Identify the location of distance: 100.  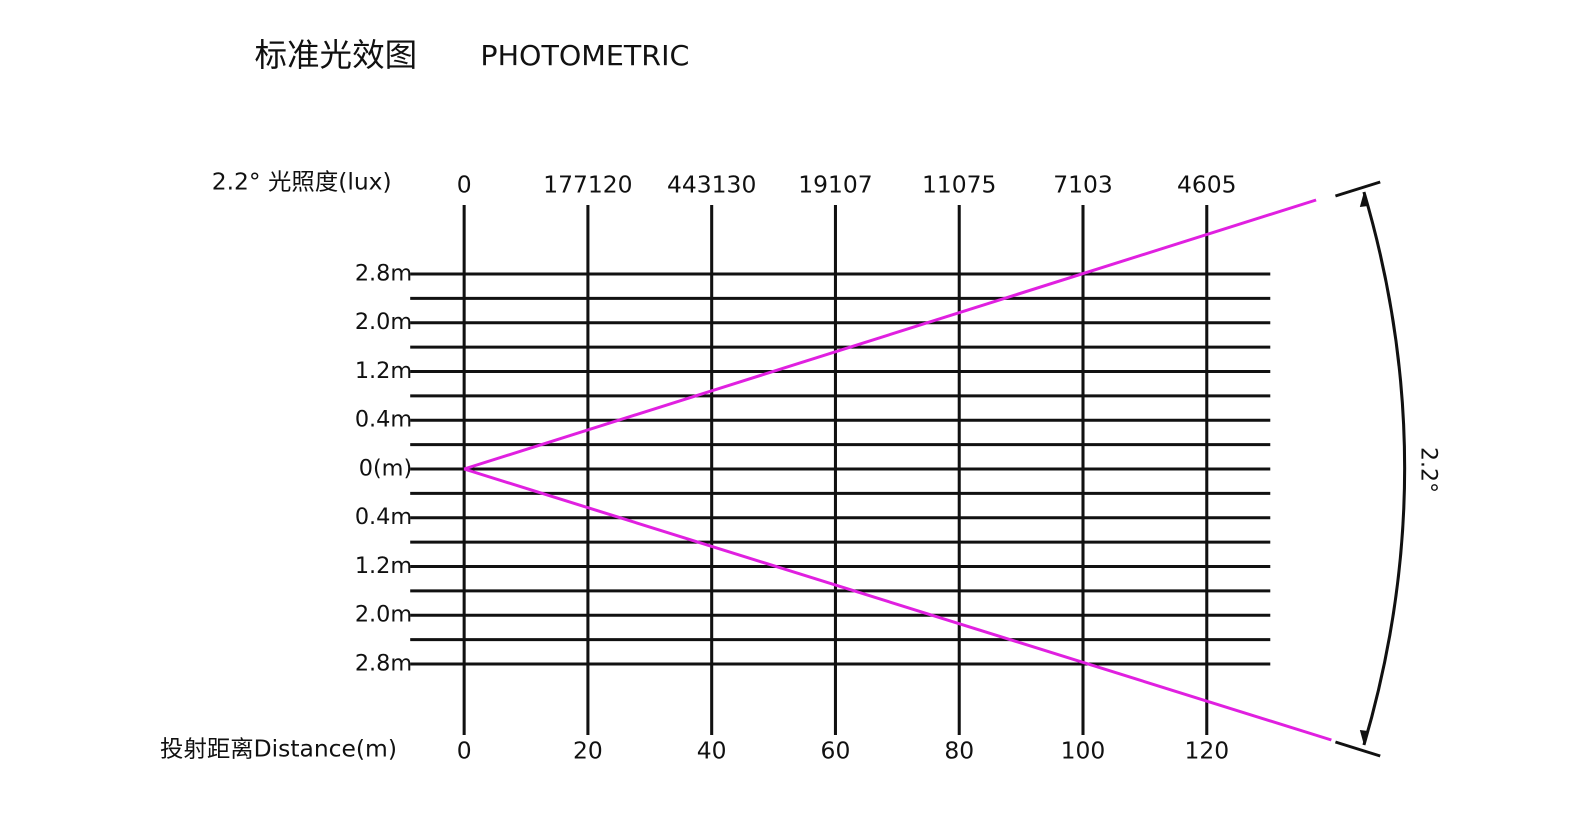
(1083, 751).